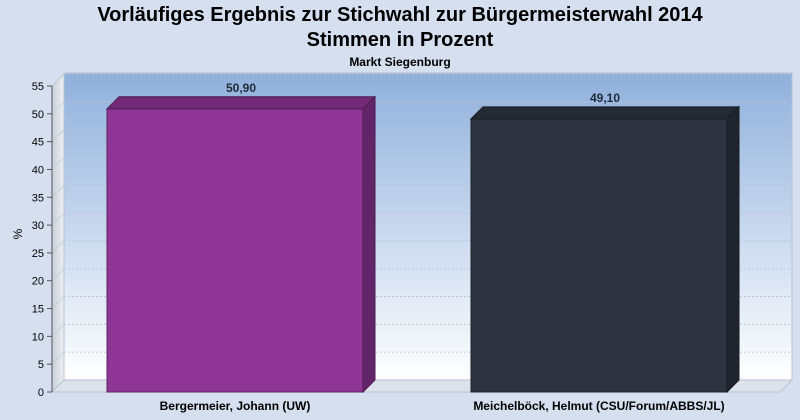 This screenshot has height=420, width=800. What do you see at coordinates (38, 282) in the screenshot?
I see `y-tick-label: 20` at bounding box center [38, 282].